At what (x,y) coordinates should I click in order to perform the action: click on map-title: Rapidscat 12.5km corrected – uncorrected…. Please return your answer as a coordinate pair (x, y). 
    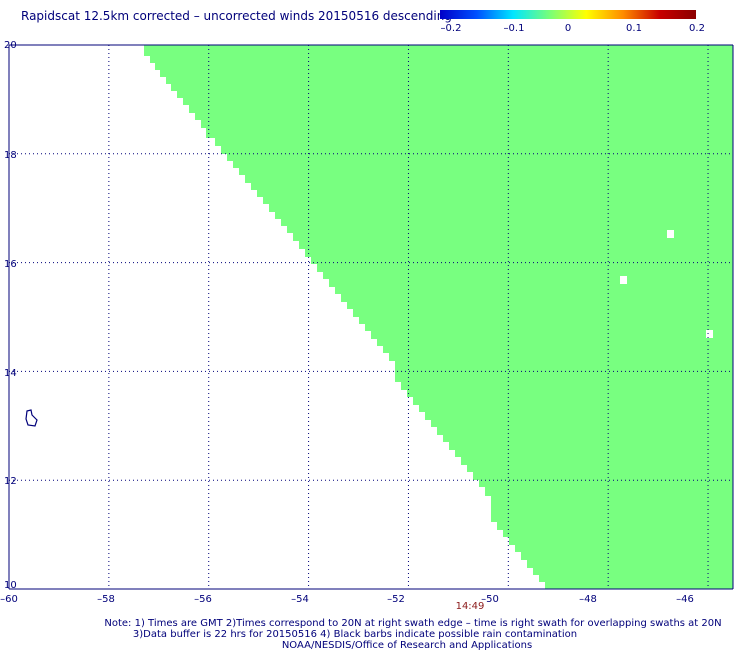
    Looking at the image, I should click on (236, 16).